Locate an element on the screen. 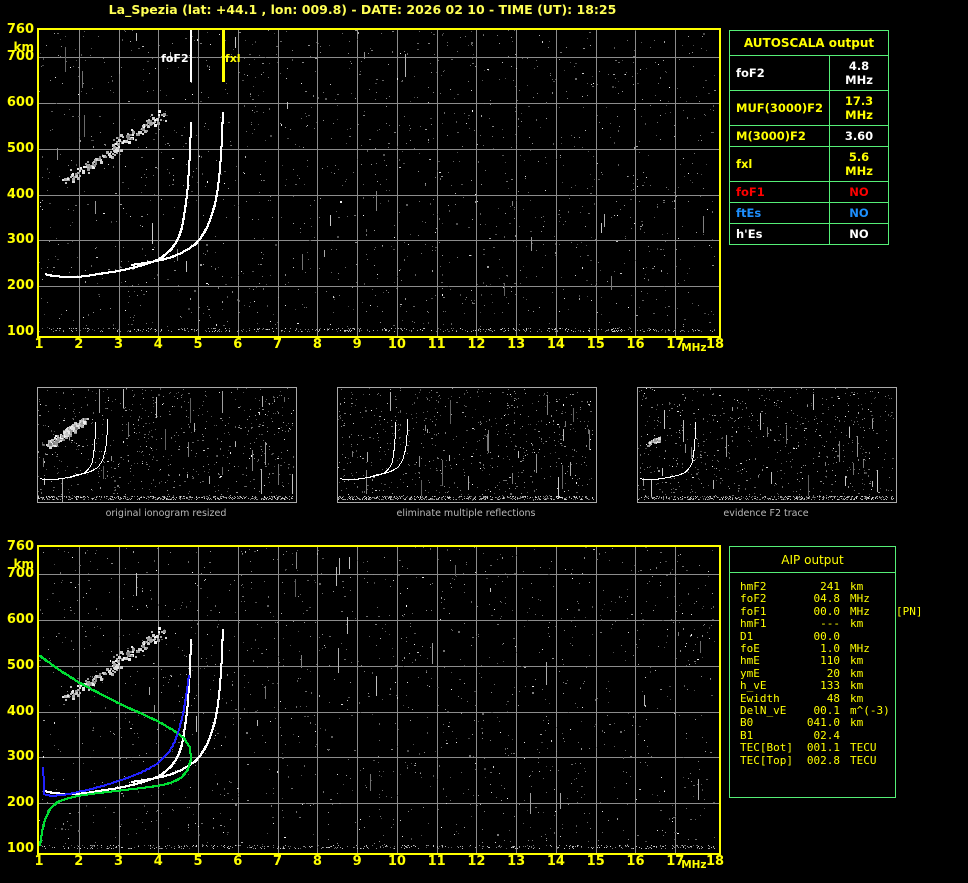 This screenshot has height=883, width=968. aip-param-name: hmE is located at coordinates (768, 661).